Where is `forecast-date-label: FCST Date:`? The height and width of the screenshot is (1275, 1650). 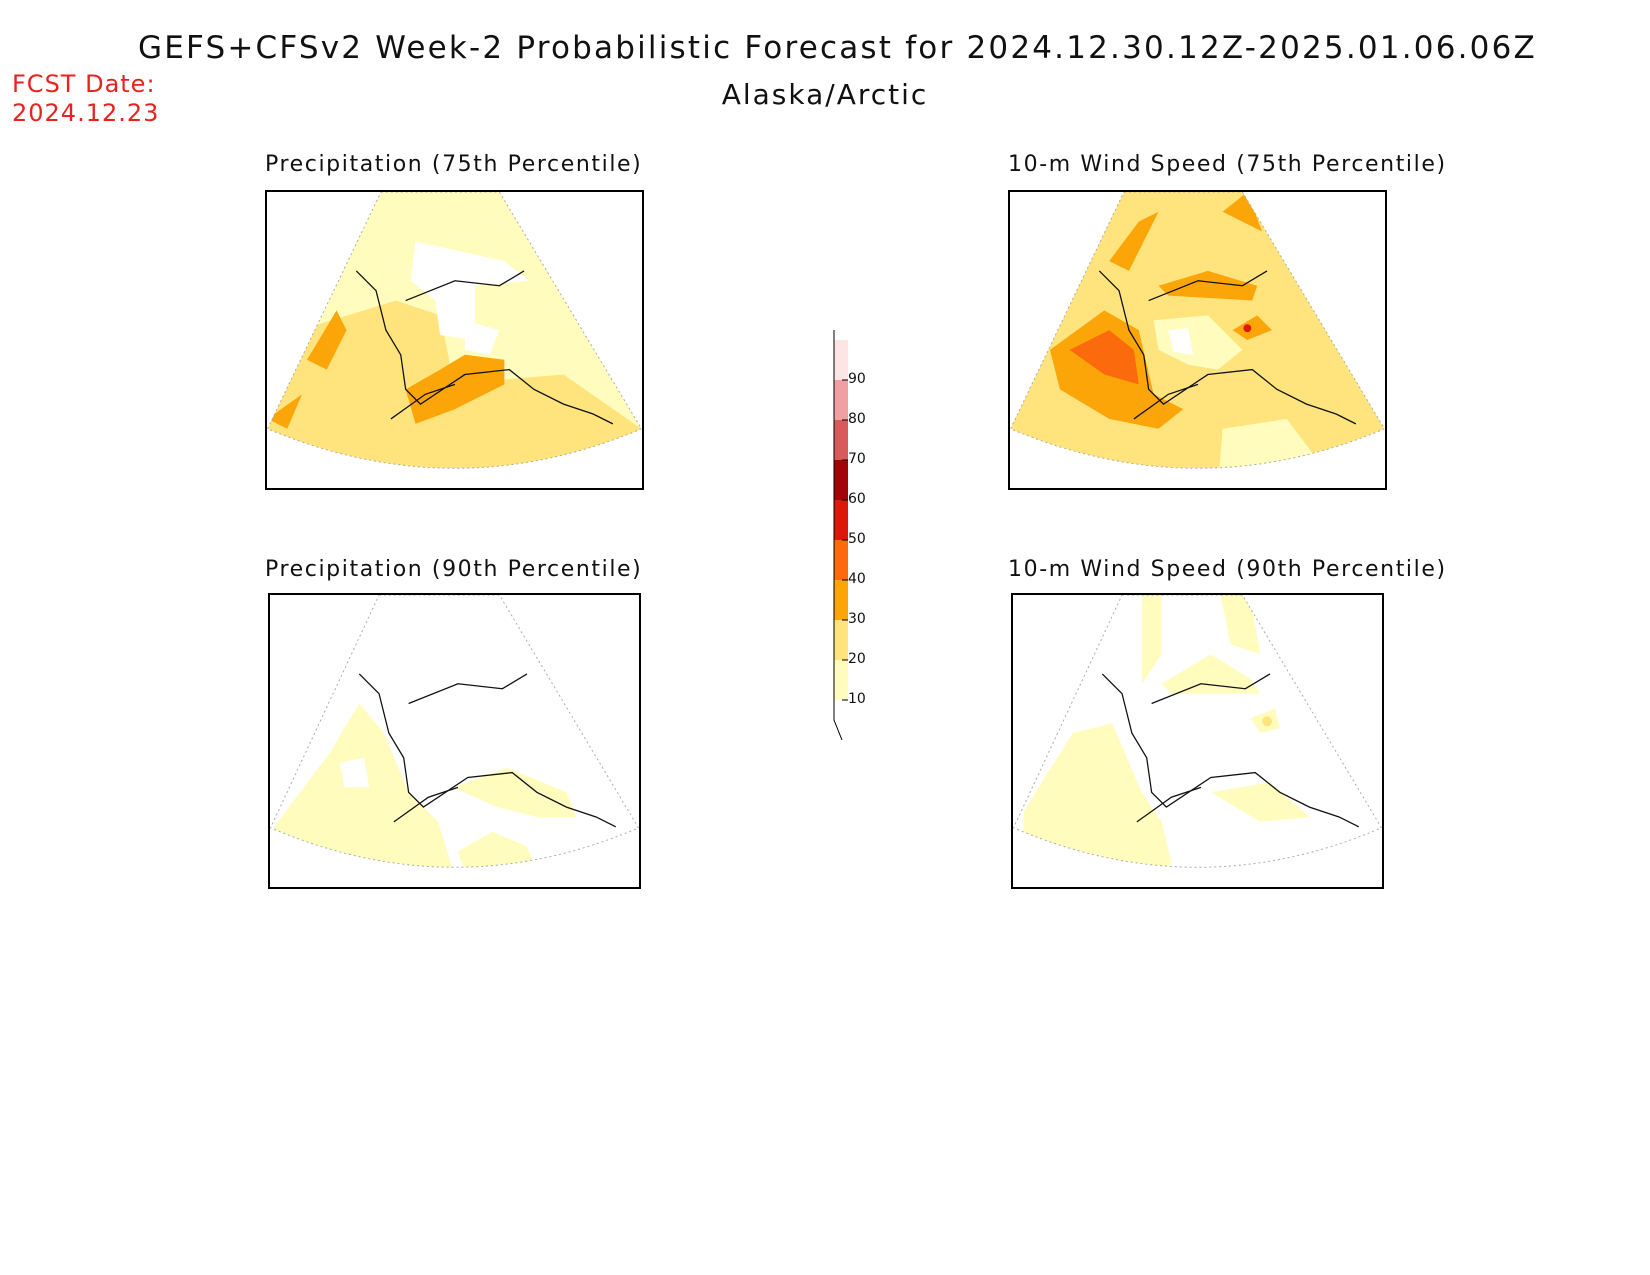 forecast-date-label: FCST Date: is located at coordinates (84, 84).